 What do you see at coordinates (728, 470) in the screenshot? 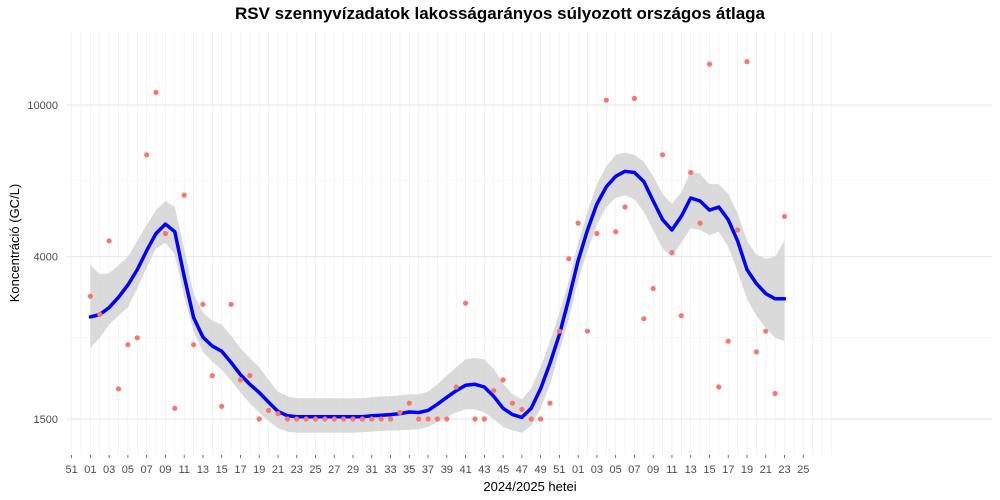
I see `x-tick-label: 17` at bounding box center [728, 470].